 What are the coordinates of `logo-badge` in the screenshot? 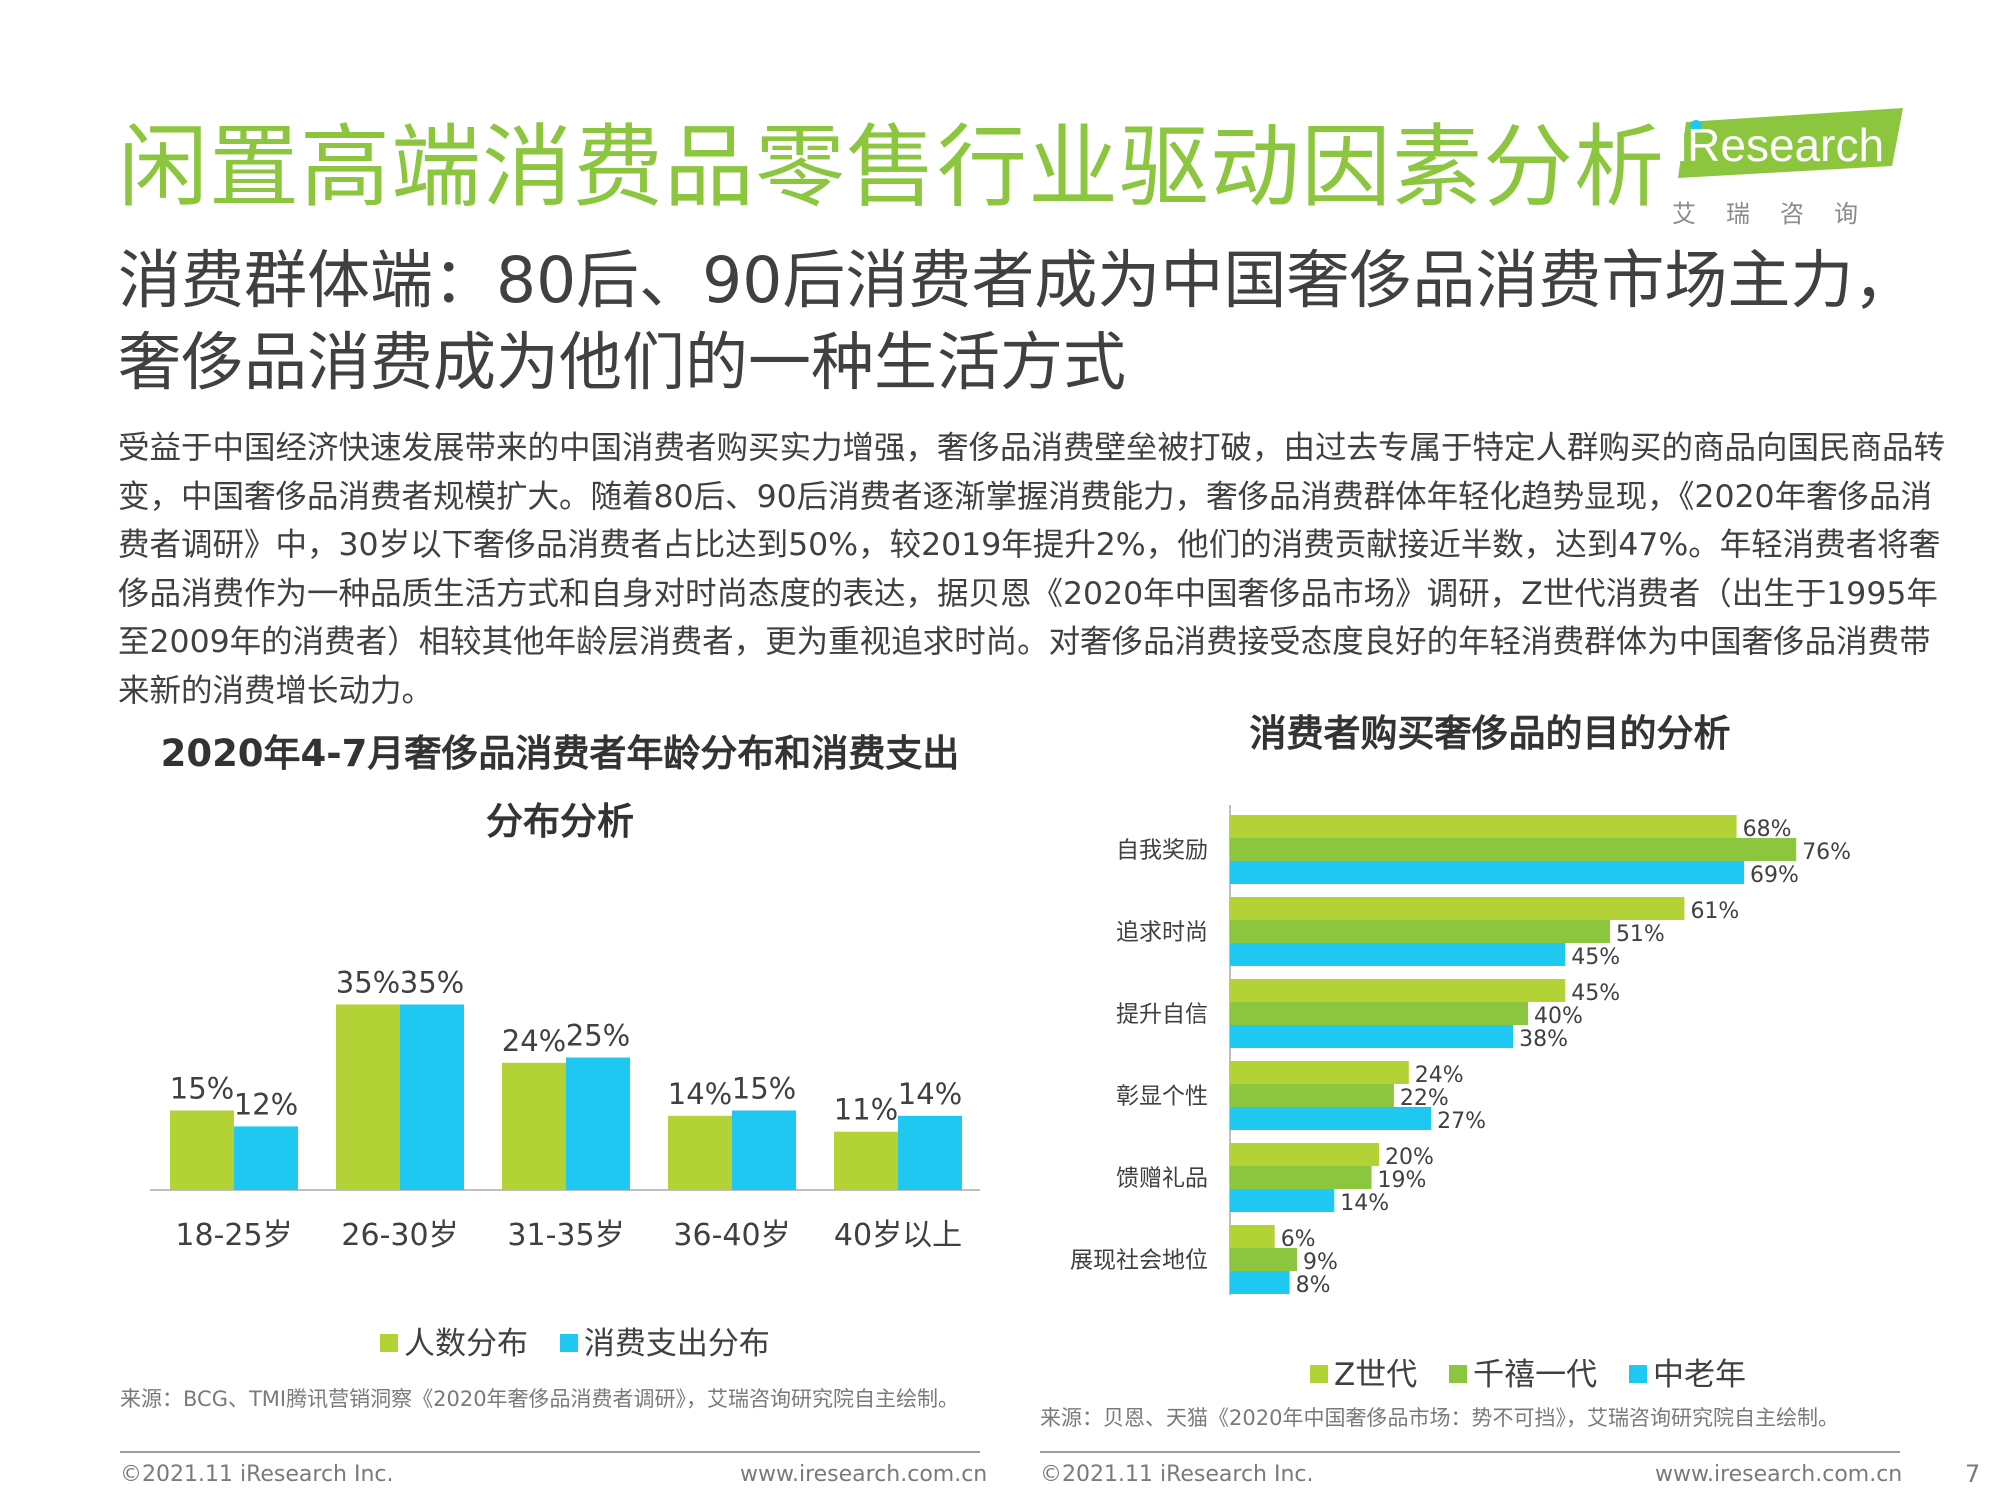 It's located at (1790, 143).